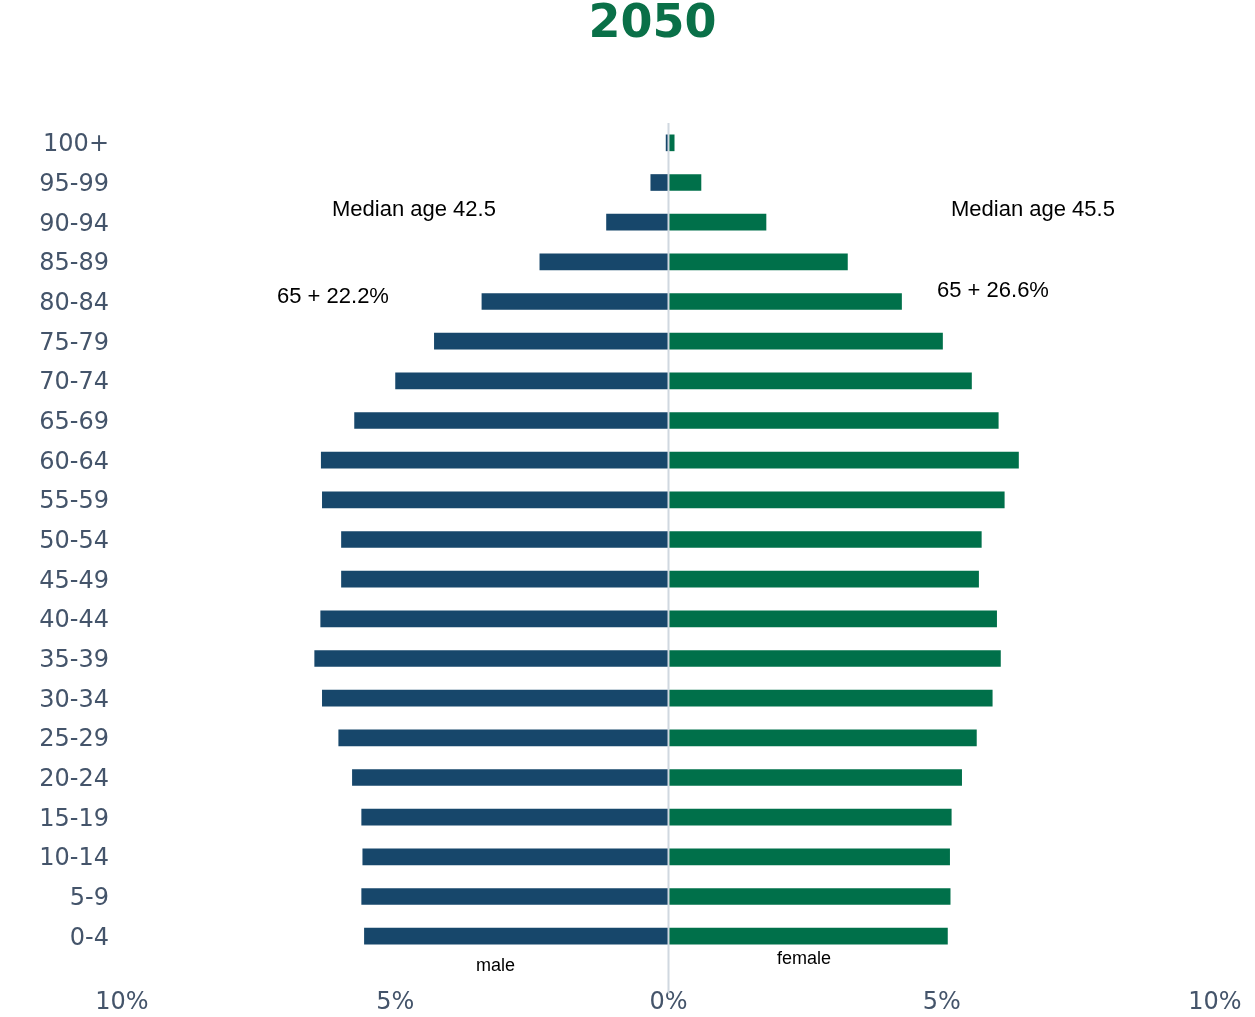 This screenshot has width=1255, height=1017. What do you see at coordinates (74, 579) in the screenshot?
I see `y-tick-label: 45-49` at bounding box center [74, 579].